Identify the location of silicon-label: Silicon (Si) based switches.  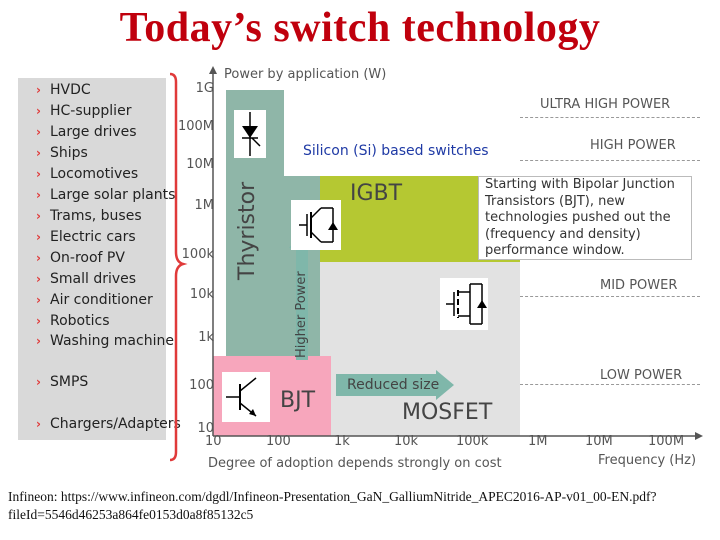
(396, 151).